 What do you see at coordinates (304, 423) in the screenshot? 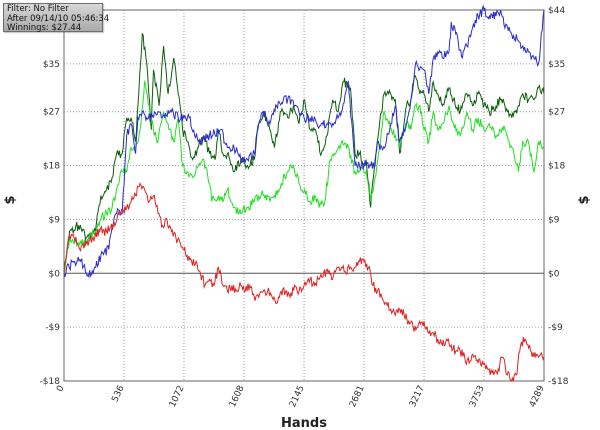
I see `x-axis-title: Hands` at bounding box center [304, 423].